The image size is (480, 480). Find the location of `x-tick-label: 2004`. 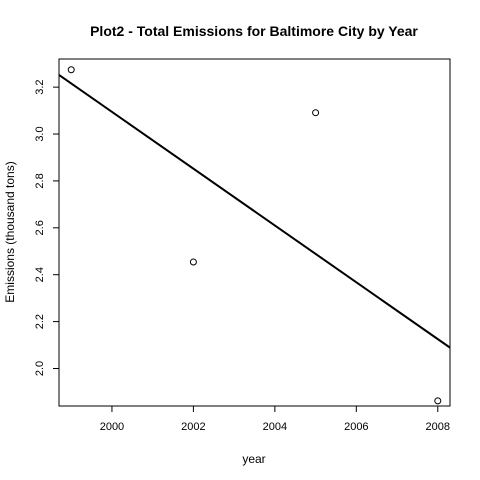

x-tick-label: 2004 is located at coordinates (275, 427).